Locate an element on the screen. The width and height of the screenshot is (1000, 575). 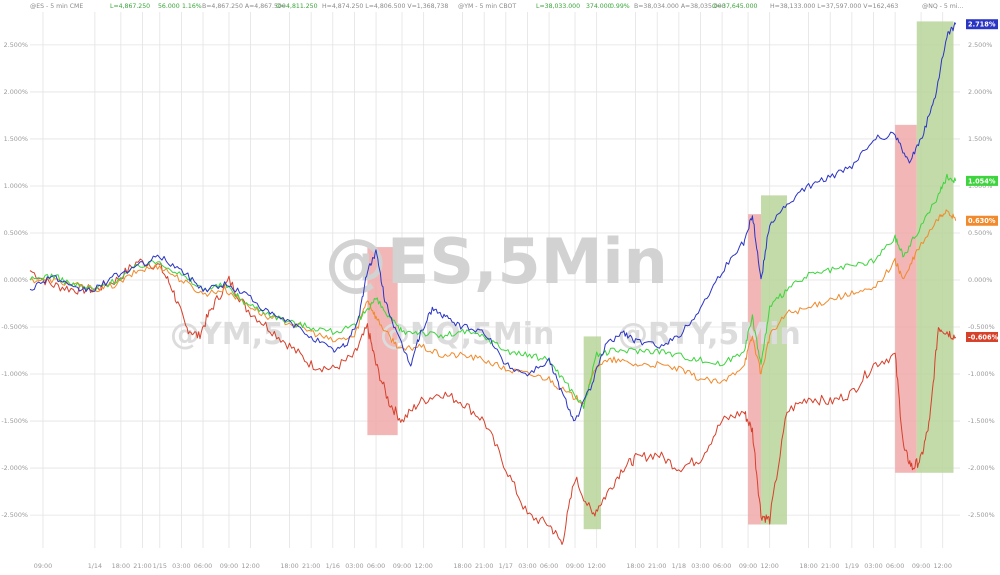
y-tick-label-left: 0.000% is located at coordinates (16, 280).